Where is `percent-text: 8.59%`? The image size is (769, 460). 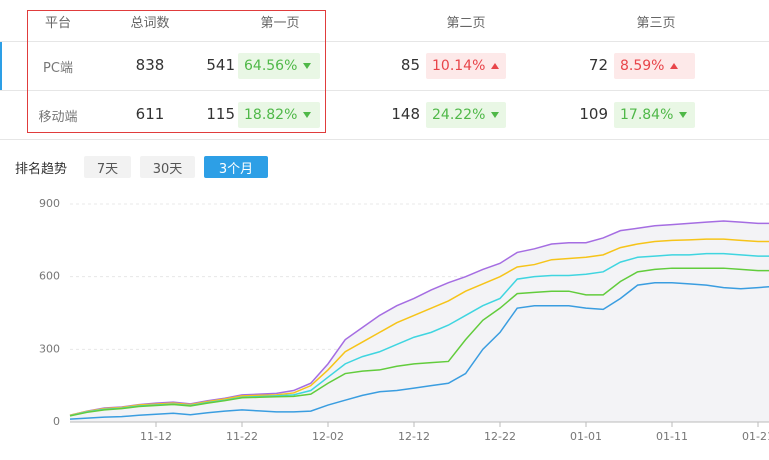 percent-text: 8.59% is located at coordinates (642, 66).